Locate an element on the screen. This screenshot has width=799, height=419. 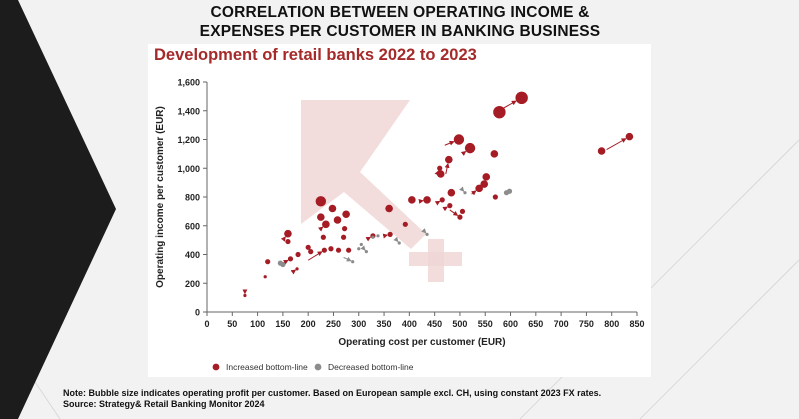
x-tick-label: 700 is located at coordinates (561, 324).